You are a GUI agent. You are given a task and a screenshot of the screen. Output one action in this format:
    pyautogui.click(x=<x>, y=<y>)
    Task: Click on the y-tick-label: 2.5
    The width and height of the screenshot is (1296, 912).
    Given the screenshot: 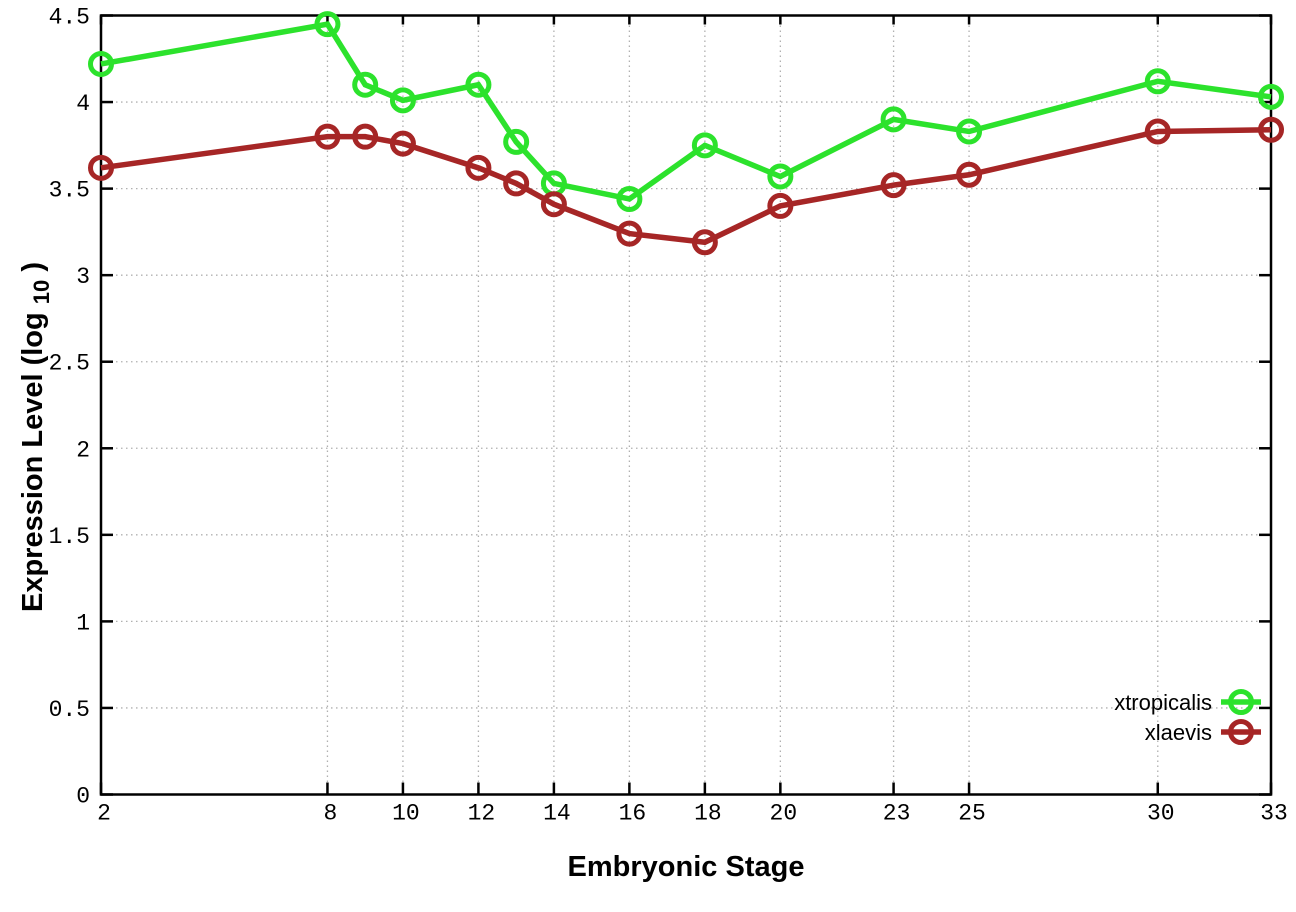 What is the action you would take?
    pyautogui.click(x=69, y=364)
    